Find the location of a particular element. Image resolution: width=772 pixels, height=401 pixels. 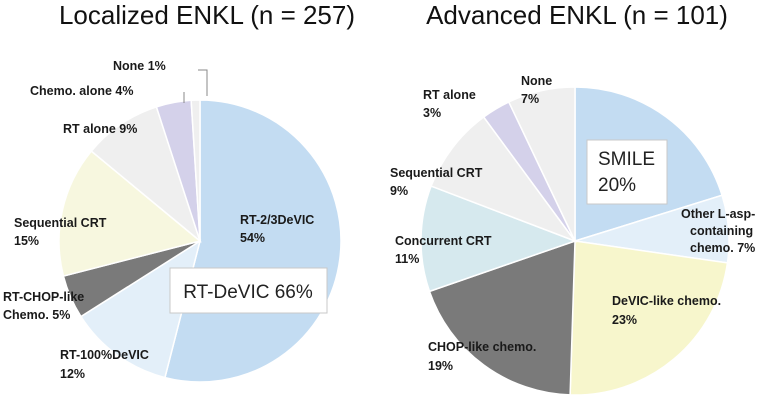

label-rtchop-line1: RT-CHOP-like is located at coordinates (43, 297).